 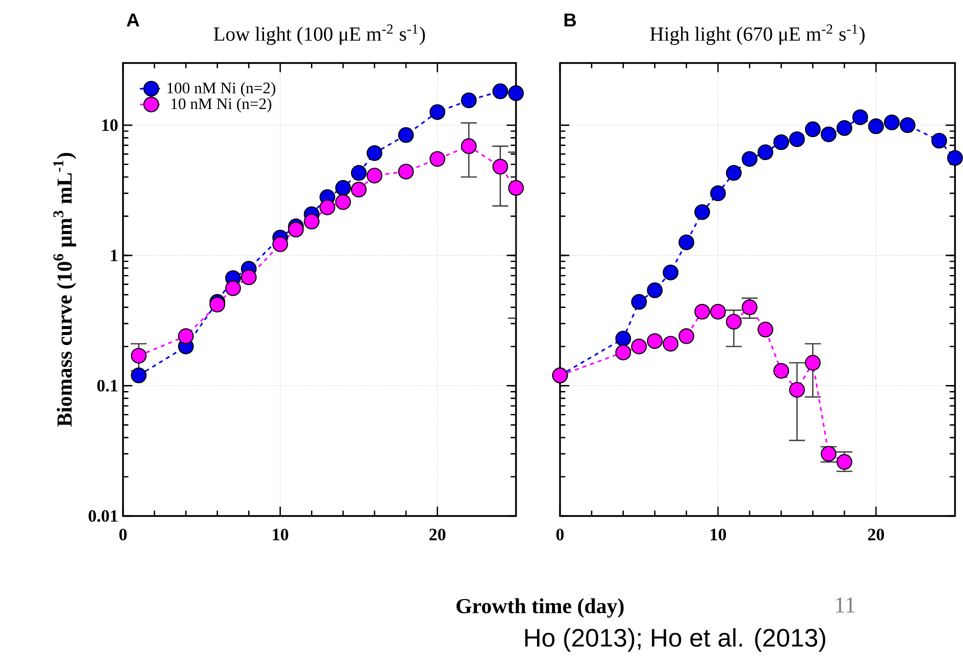 What do you see at coordinates (221, 89) in the screenshot?
I see `legend-label: 100 nM Ni (n=2)` at bounding box center [221, 89].